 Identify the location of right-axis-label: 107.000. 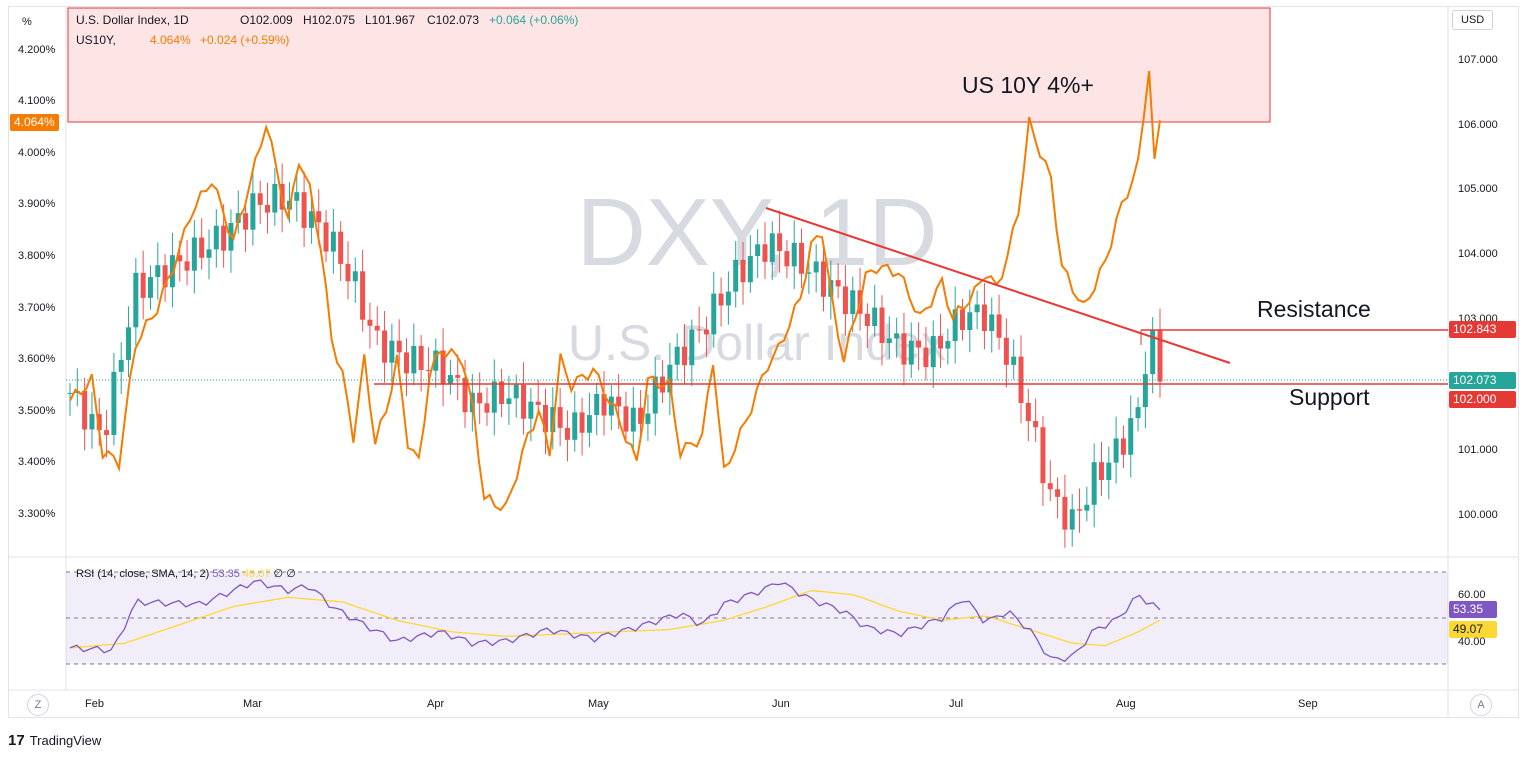
(1478, 60).